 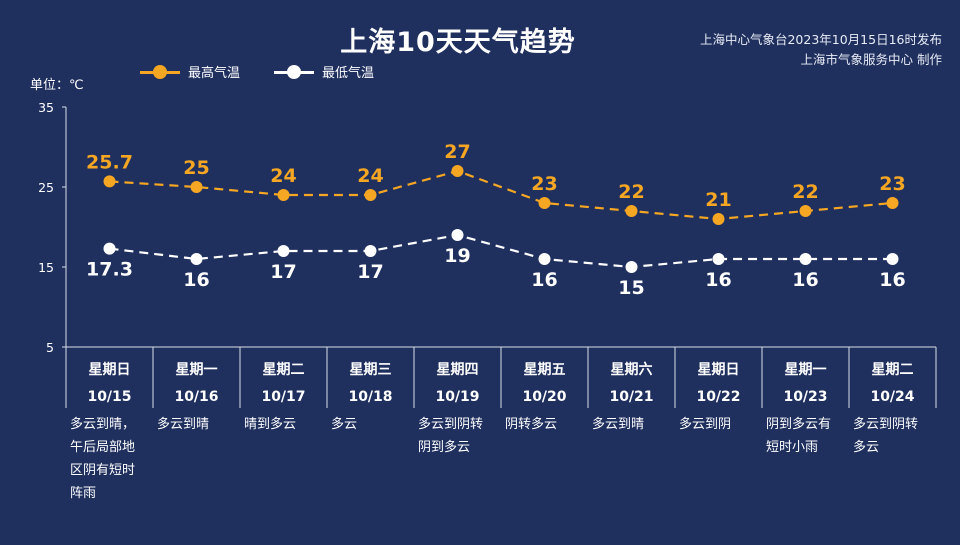 What do you see at coordinates (458, 370) in the screenshot?
I see `day-label: 星期四` at bounding box center [458, 370].